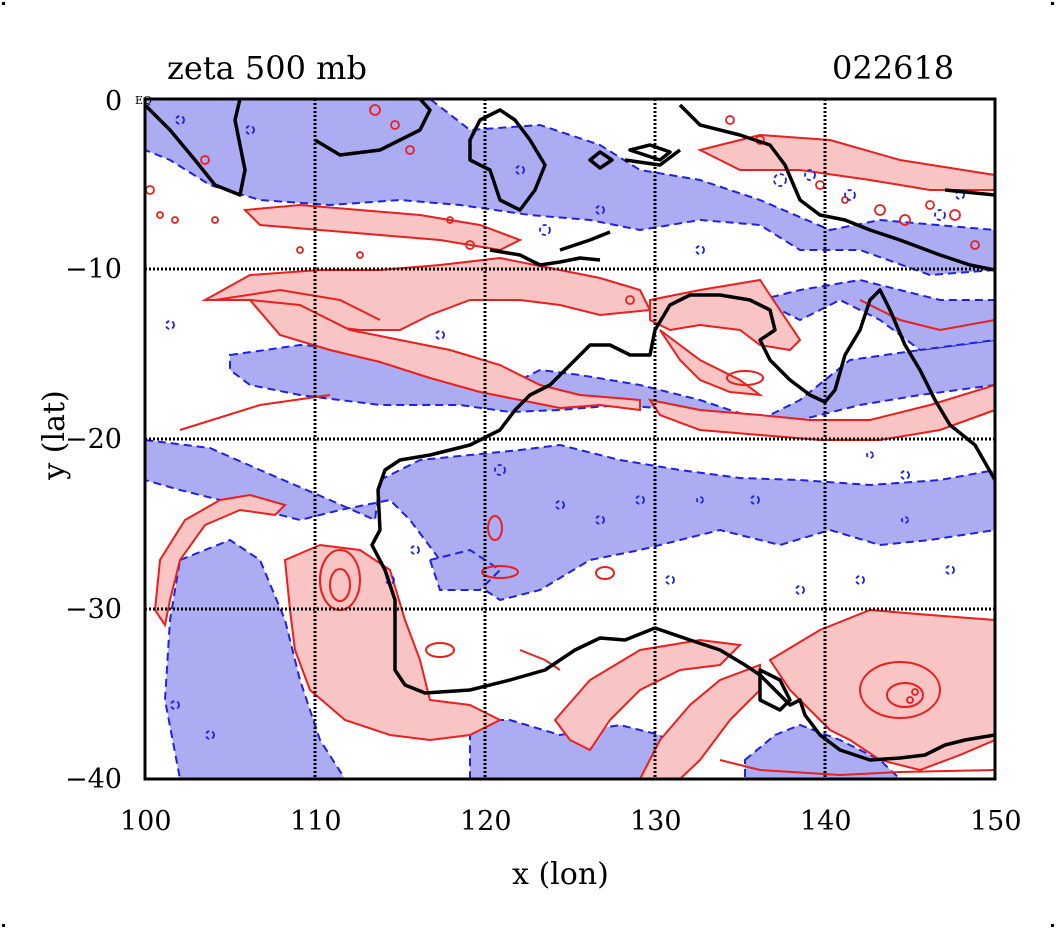 This screenshot has width=1056, height=929. Describe the element at coordinates (93, 439) in the screenshot. I see `y-tick-20: −20` at that location.